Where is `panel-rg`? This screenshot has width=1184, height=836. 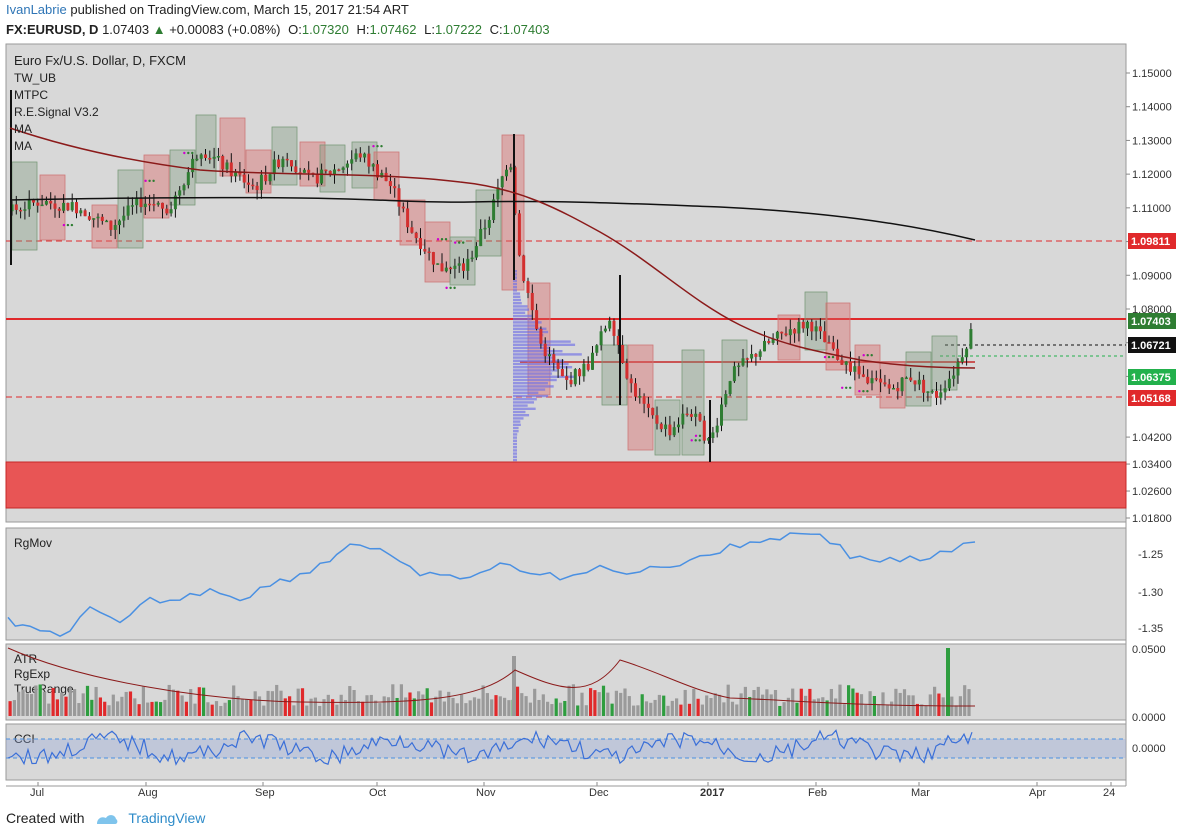
panel-rg is located at coordinates (566, 584).